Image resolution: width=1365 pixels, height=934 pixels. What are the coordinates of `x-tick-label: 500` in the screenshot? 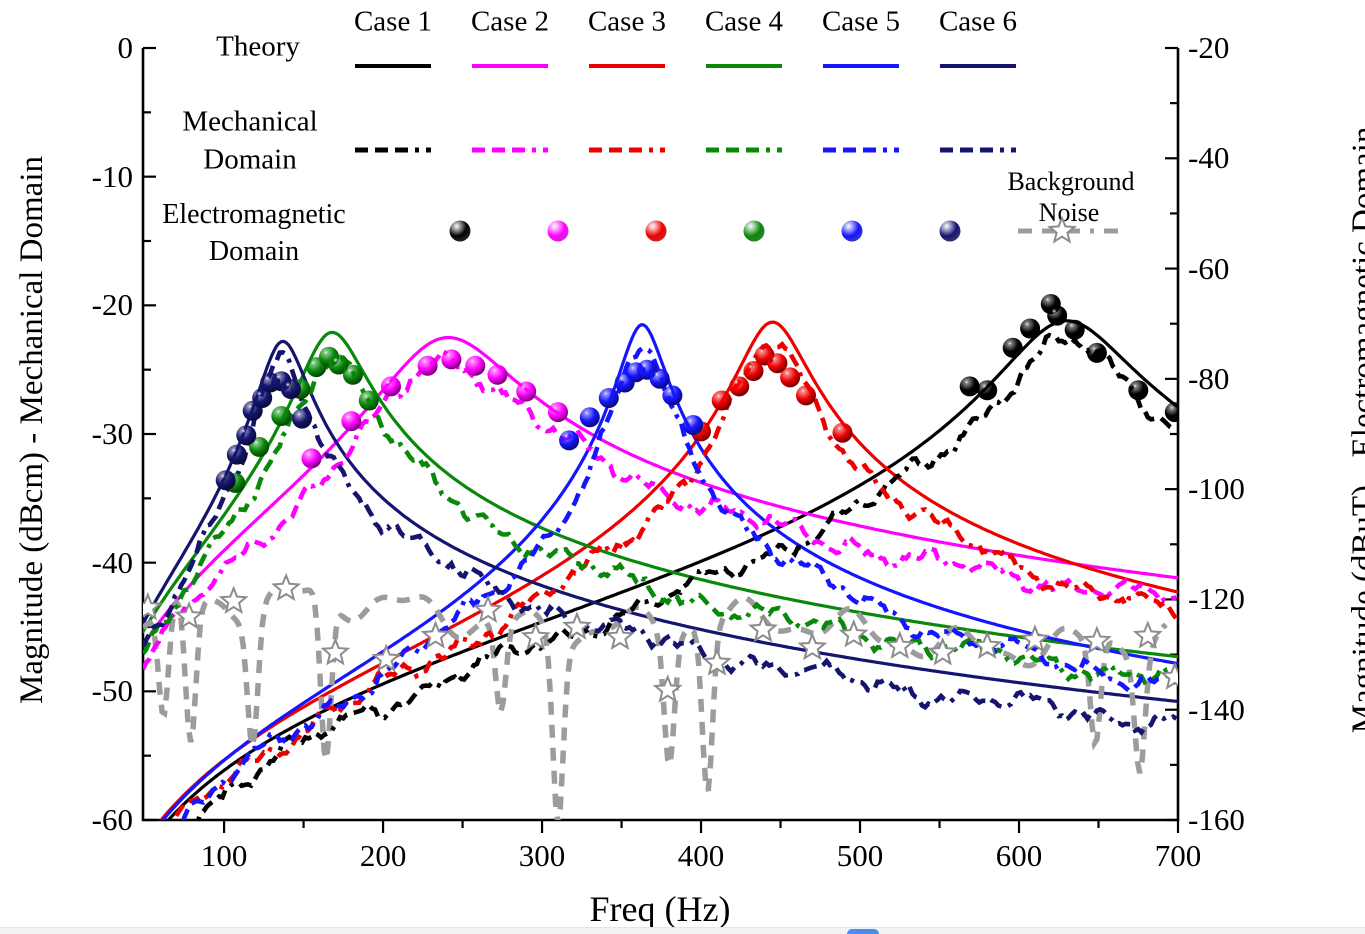 It's located at (860, 855).